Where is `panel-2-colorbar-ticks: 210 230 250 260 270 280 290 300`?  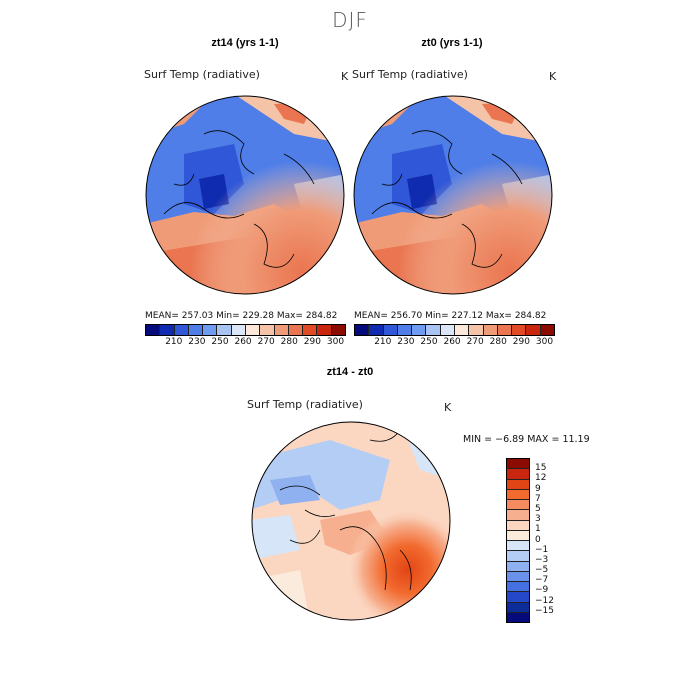 panel-2-colorbar-ticks: 210 230 250 260 270 280 290 300 is located at coordinates (453, 343).